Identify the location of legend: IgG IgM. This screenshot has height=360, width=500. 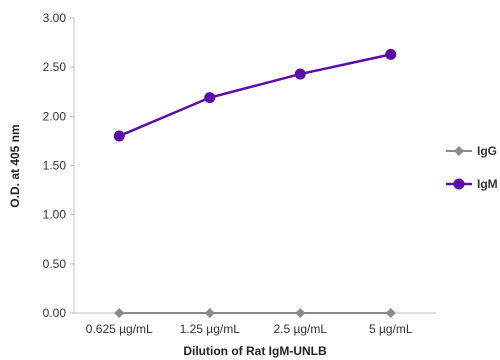
(472, 167).